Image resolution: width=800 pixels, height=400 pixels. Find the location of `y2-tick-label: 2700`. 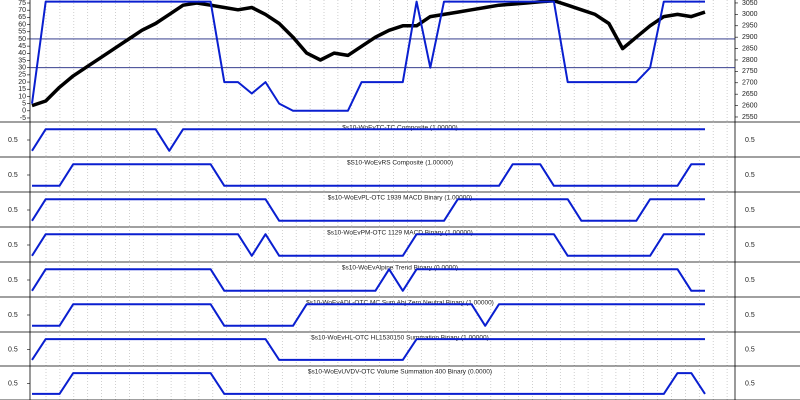

y2-tick-label: 2700 is located at coordinates (750, 83).